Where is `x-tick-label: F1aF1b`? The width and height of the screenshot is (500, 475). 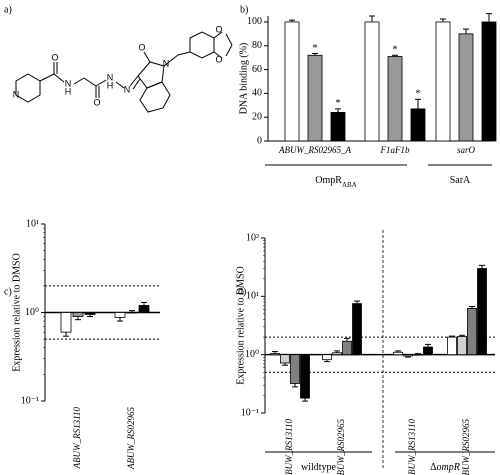
x-tick-label: F1aF1b is located at coordinates (395, 150).